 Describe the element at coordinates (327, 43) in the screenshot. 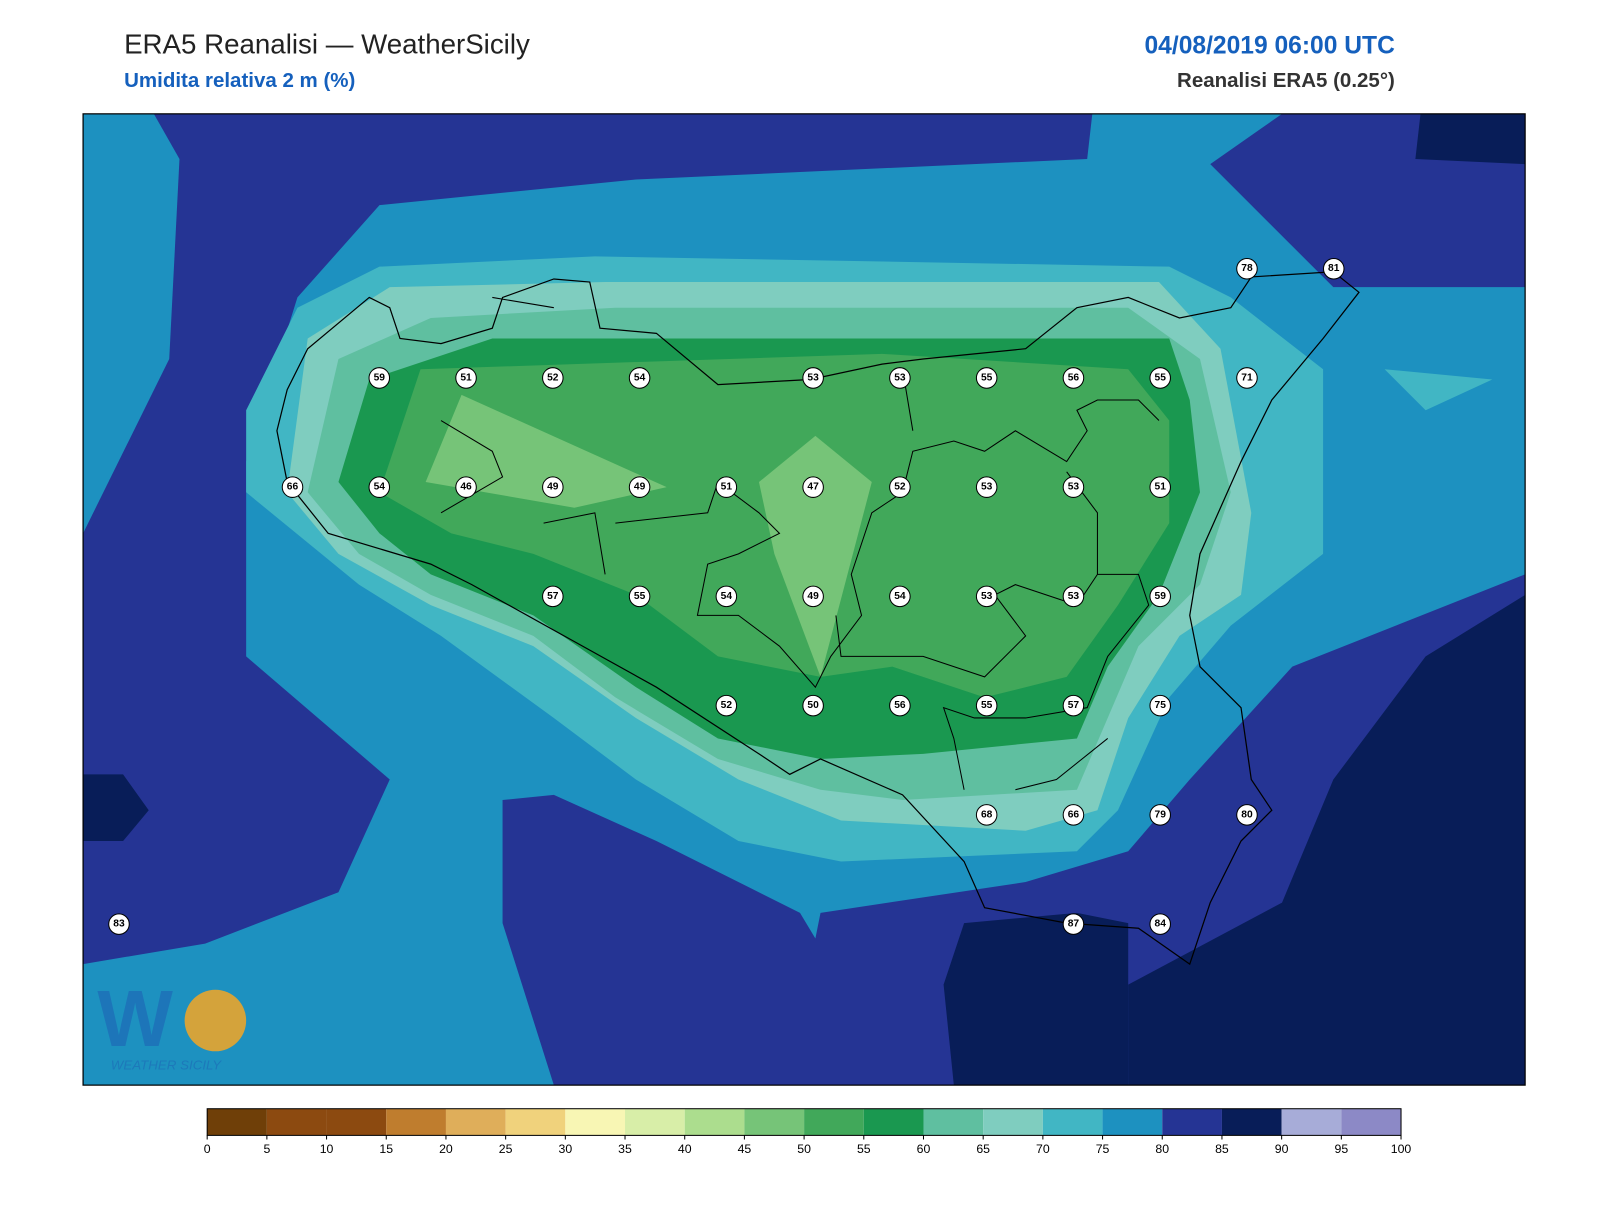

I see `title: ERA5 Reanalisi — WeatherSicily` at that location.